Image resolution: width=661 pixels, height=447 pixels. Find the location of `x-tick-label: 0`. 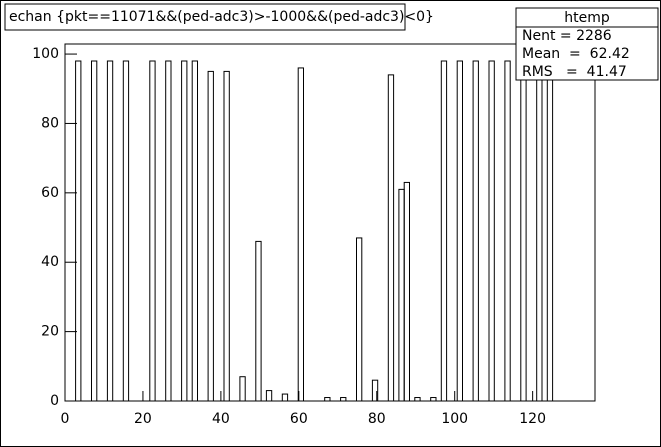

x-tick-label: 0 is located at coordinates (65, 419).